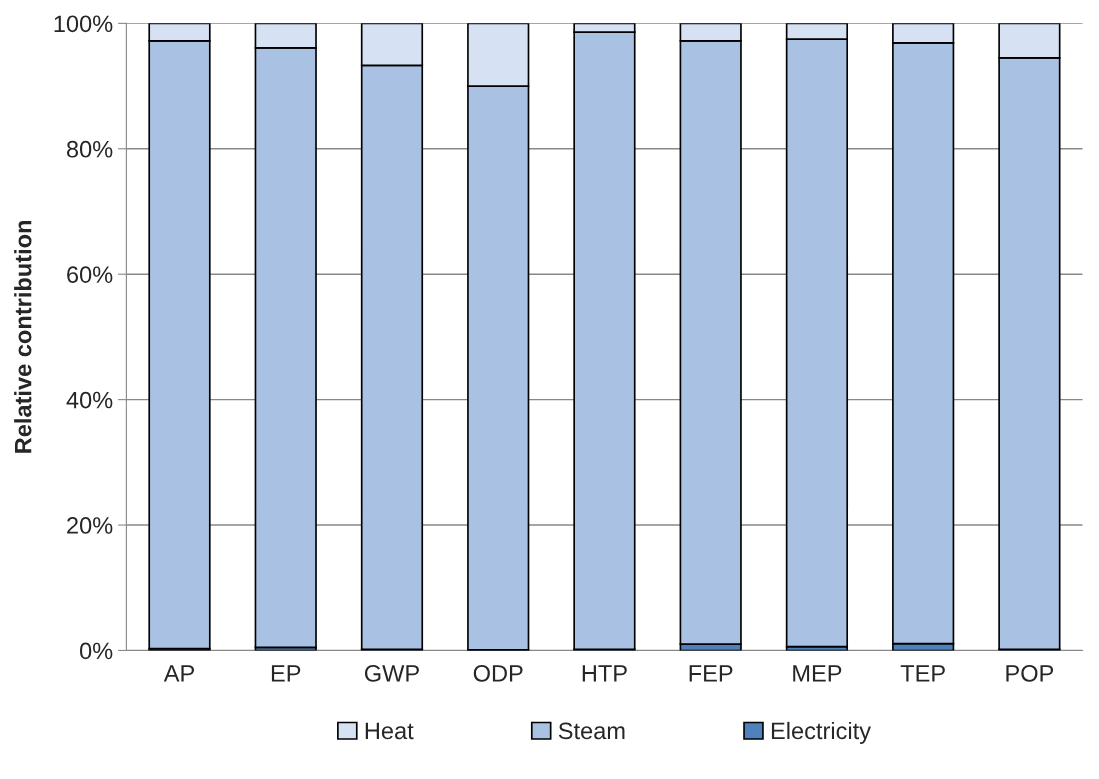  I want to click on y-tick-label: 20%, so click(90, 525).